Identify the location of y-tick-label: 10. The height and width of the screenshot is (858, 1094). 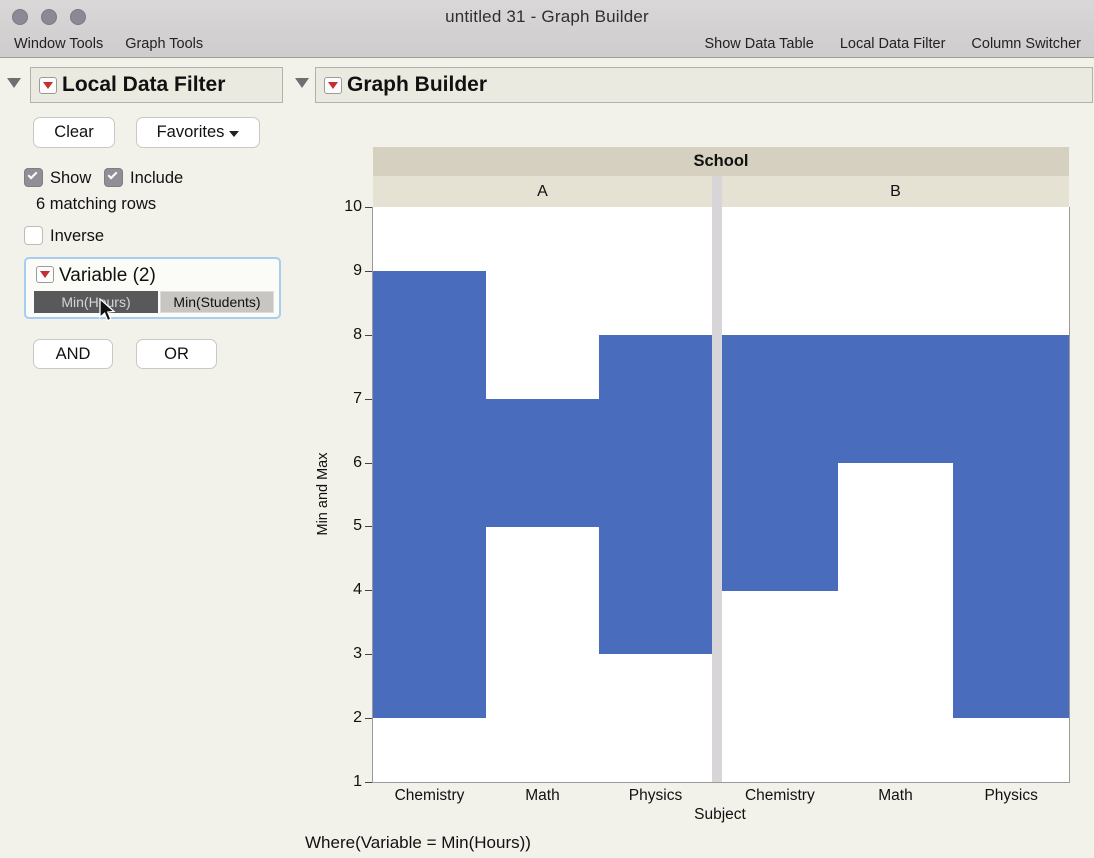
(353, 206).